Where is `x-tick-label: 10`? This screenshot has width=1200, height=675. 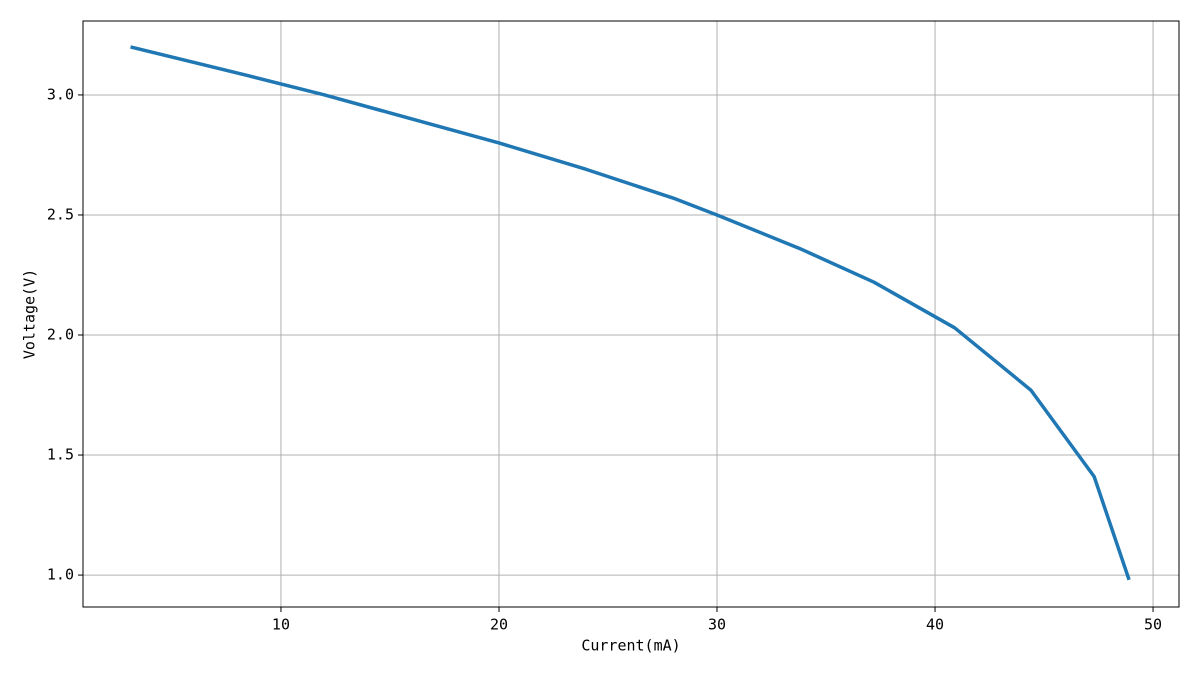
x-tick-label: 10 is located at coordinates (281, 625).